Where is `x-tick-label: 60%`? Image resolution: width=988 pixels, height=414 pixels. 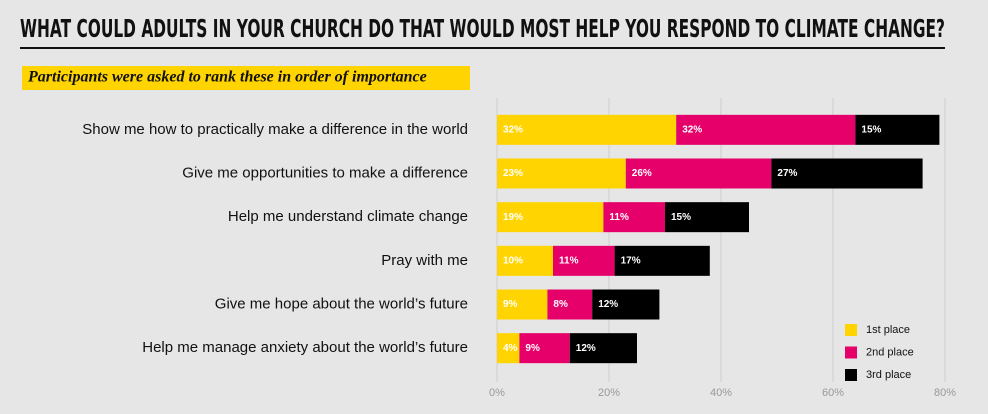
x-tick-label: 60% is located at coordinates (833, 393).